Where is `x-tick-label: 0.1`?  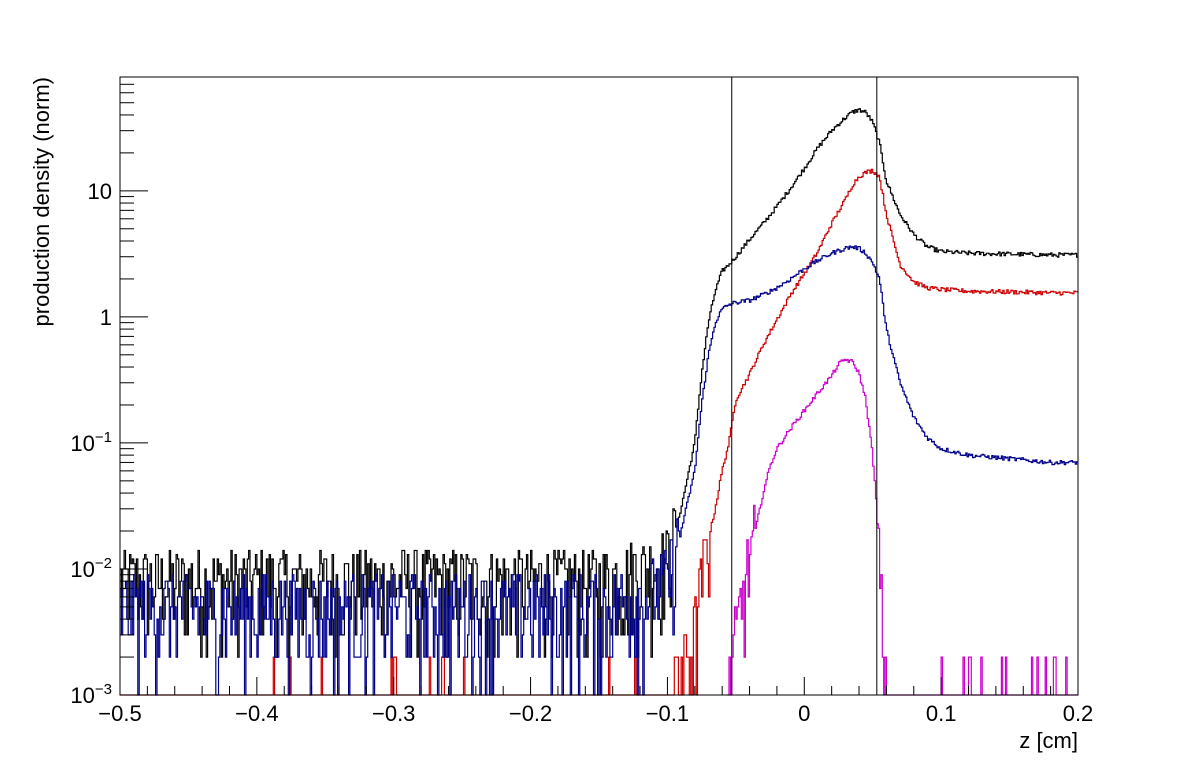 x-tick-label: 0.1 is located at coordinates (941, 713).